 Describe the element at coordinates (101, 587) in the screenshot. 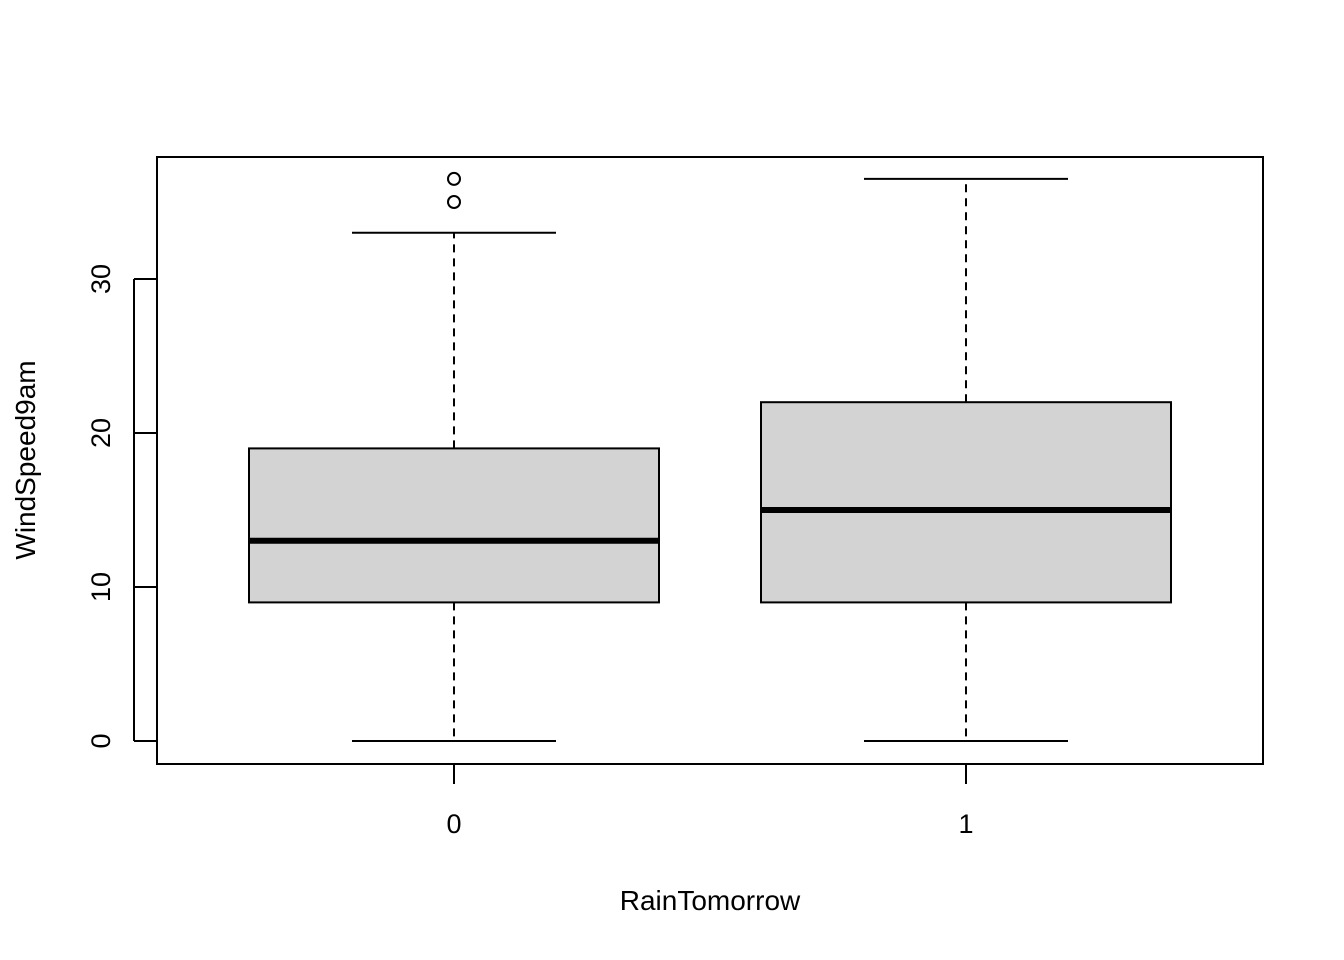

I see `y-tick-label: 10` at that location.